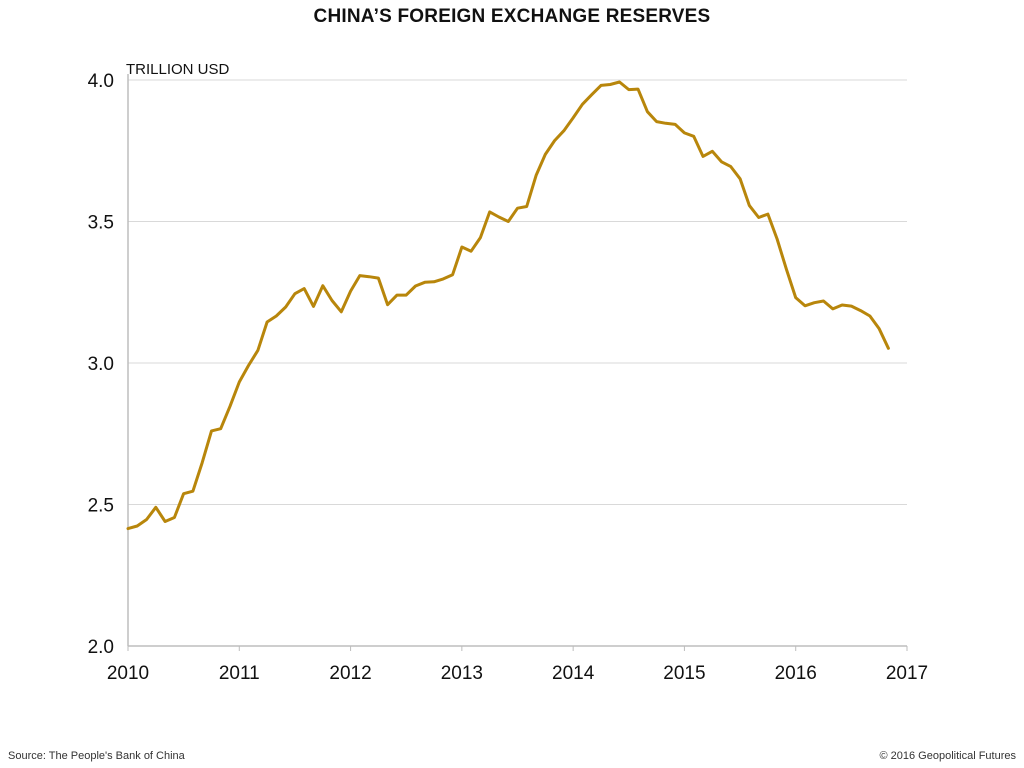  Describe the element at coordinates (96, 756) in the screenshot. I see `source-note: Source: The People's Bank of China` at that location.